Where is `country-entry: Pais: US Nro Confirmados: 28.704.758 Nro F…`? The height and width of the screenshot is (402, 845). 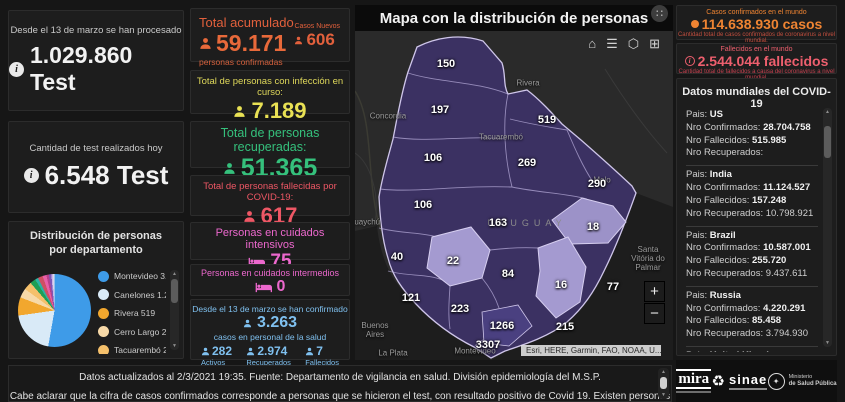 country-entry: Pais: US Nro Confirmados: 28.704.758 Nro F… is located at coordinates (752, 136).